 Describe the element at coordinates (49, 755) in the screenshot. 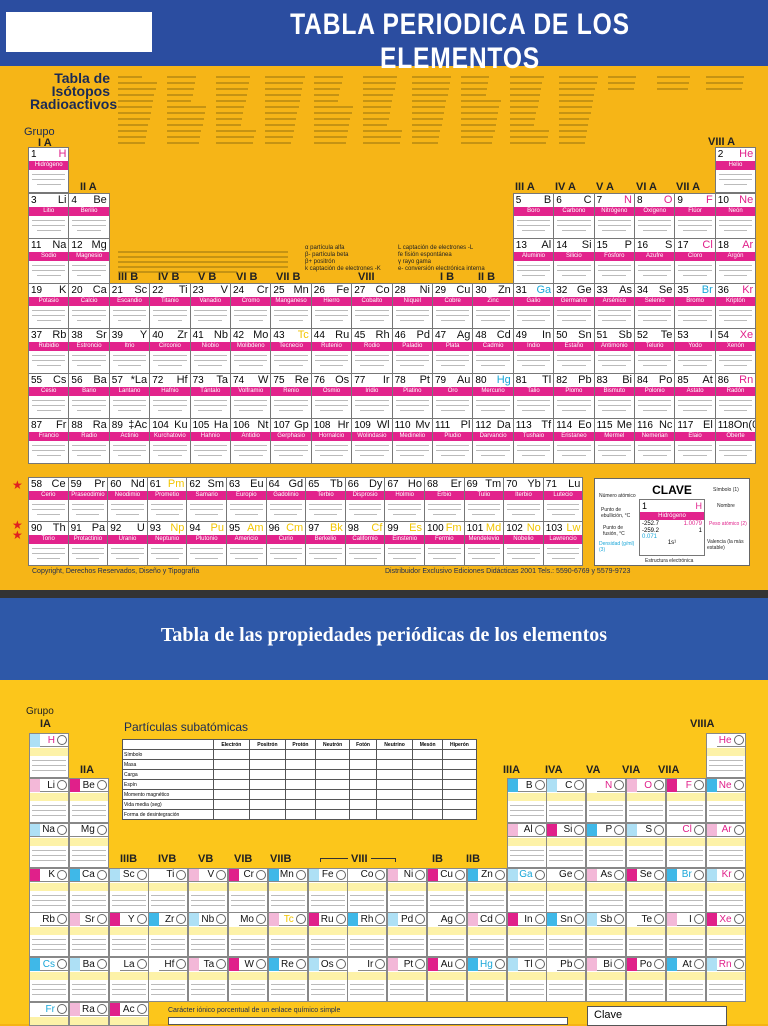

I see `property-cell: H` at that location.